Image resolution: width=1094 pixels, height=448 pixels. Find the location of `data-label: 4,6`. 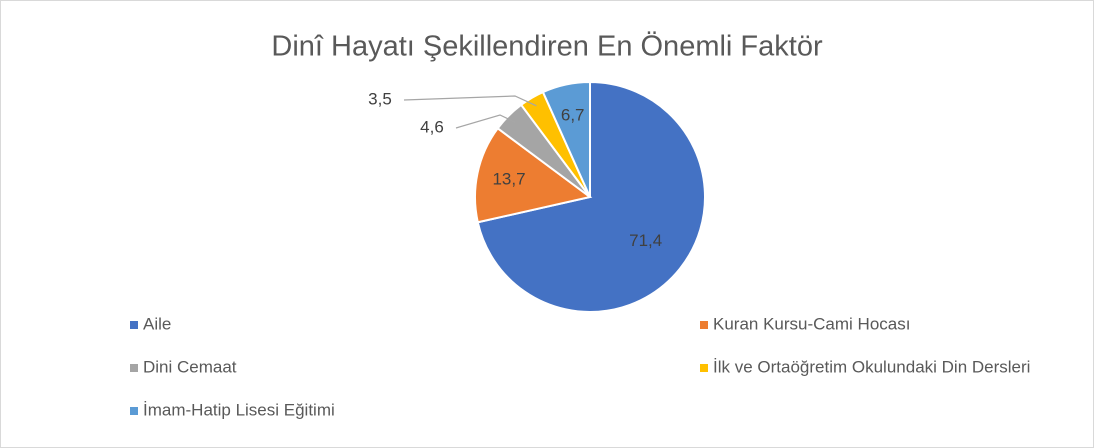

data-label: 4,6 is located at coordinates (432, 126).